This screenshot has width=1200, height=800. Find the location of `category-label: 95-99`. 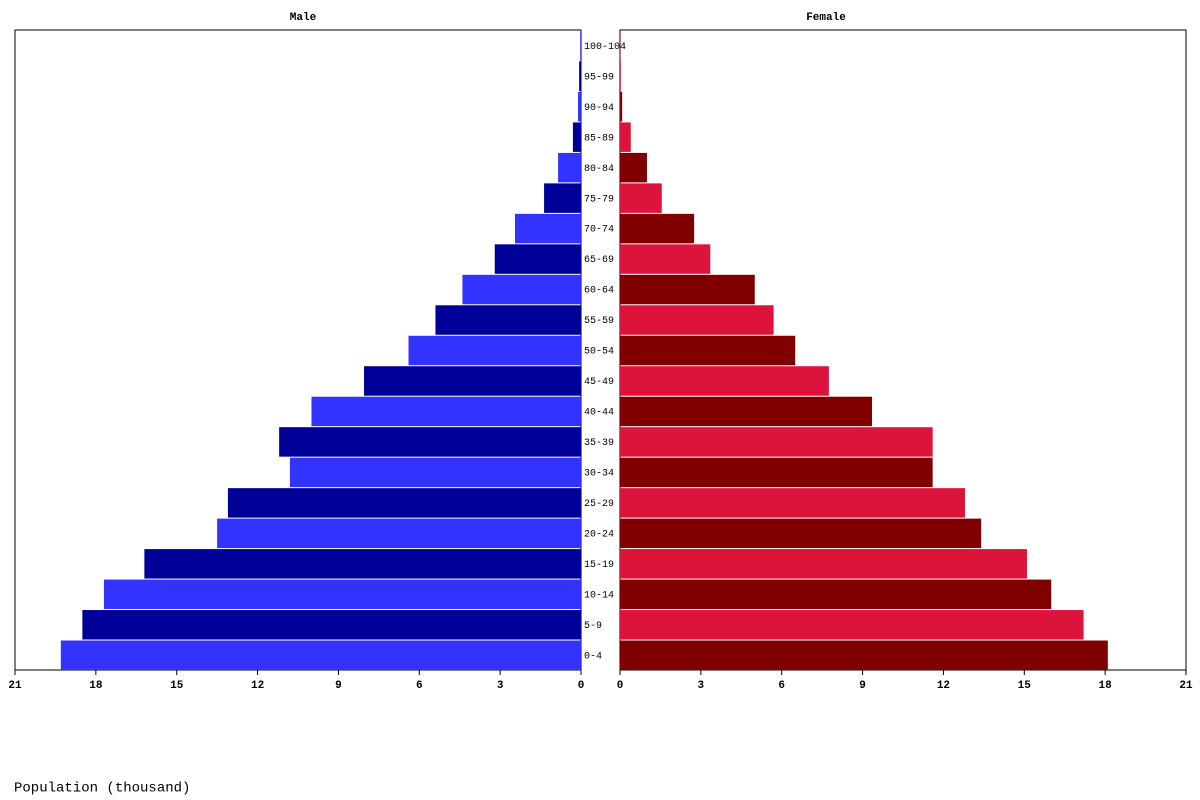

category-label: 95-99 is located at coordinates (599, 77).